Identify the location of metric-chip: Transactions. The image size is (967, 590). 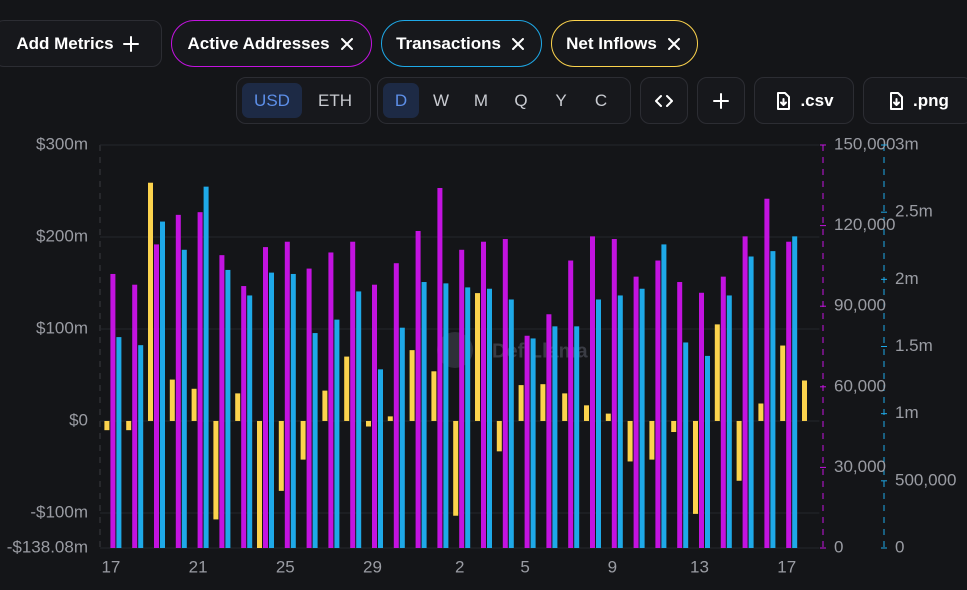
(461, 43).